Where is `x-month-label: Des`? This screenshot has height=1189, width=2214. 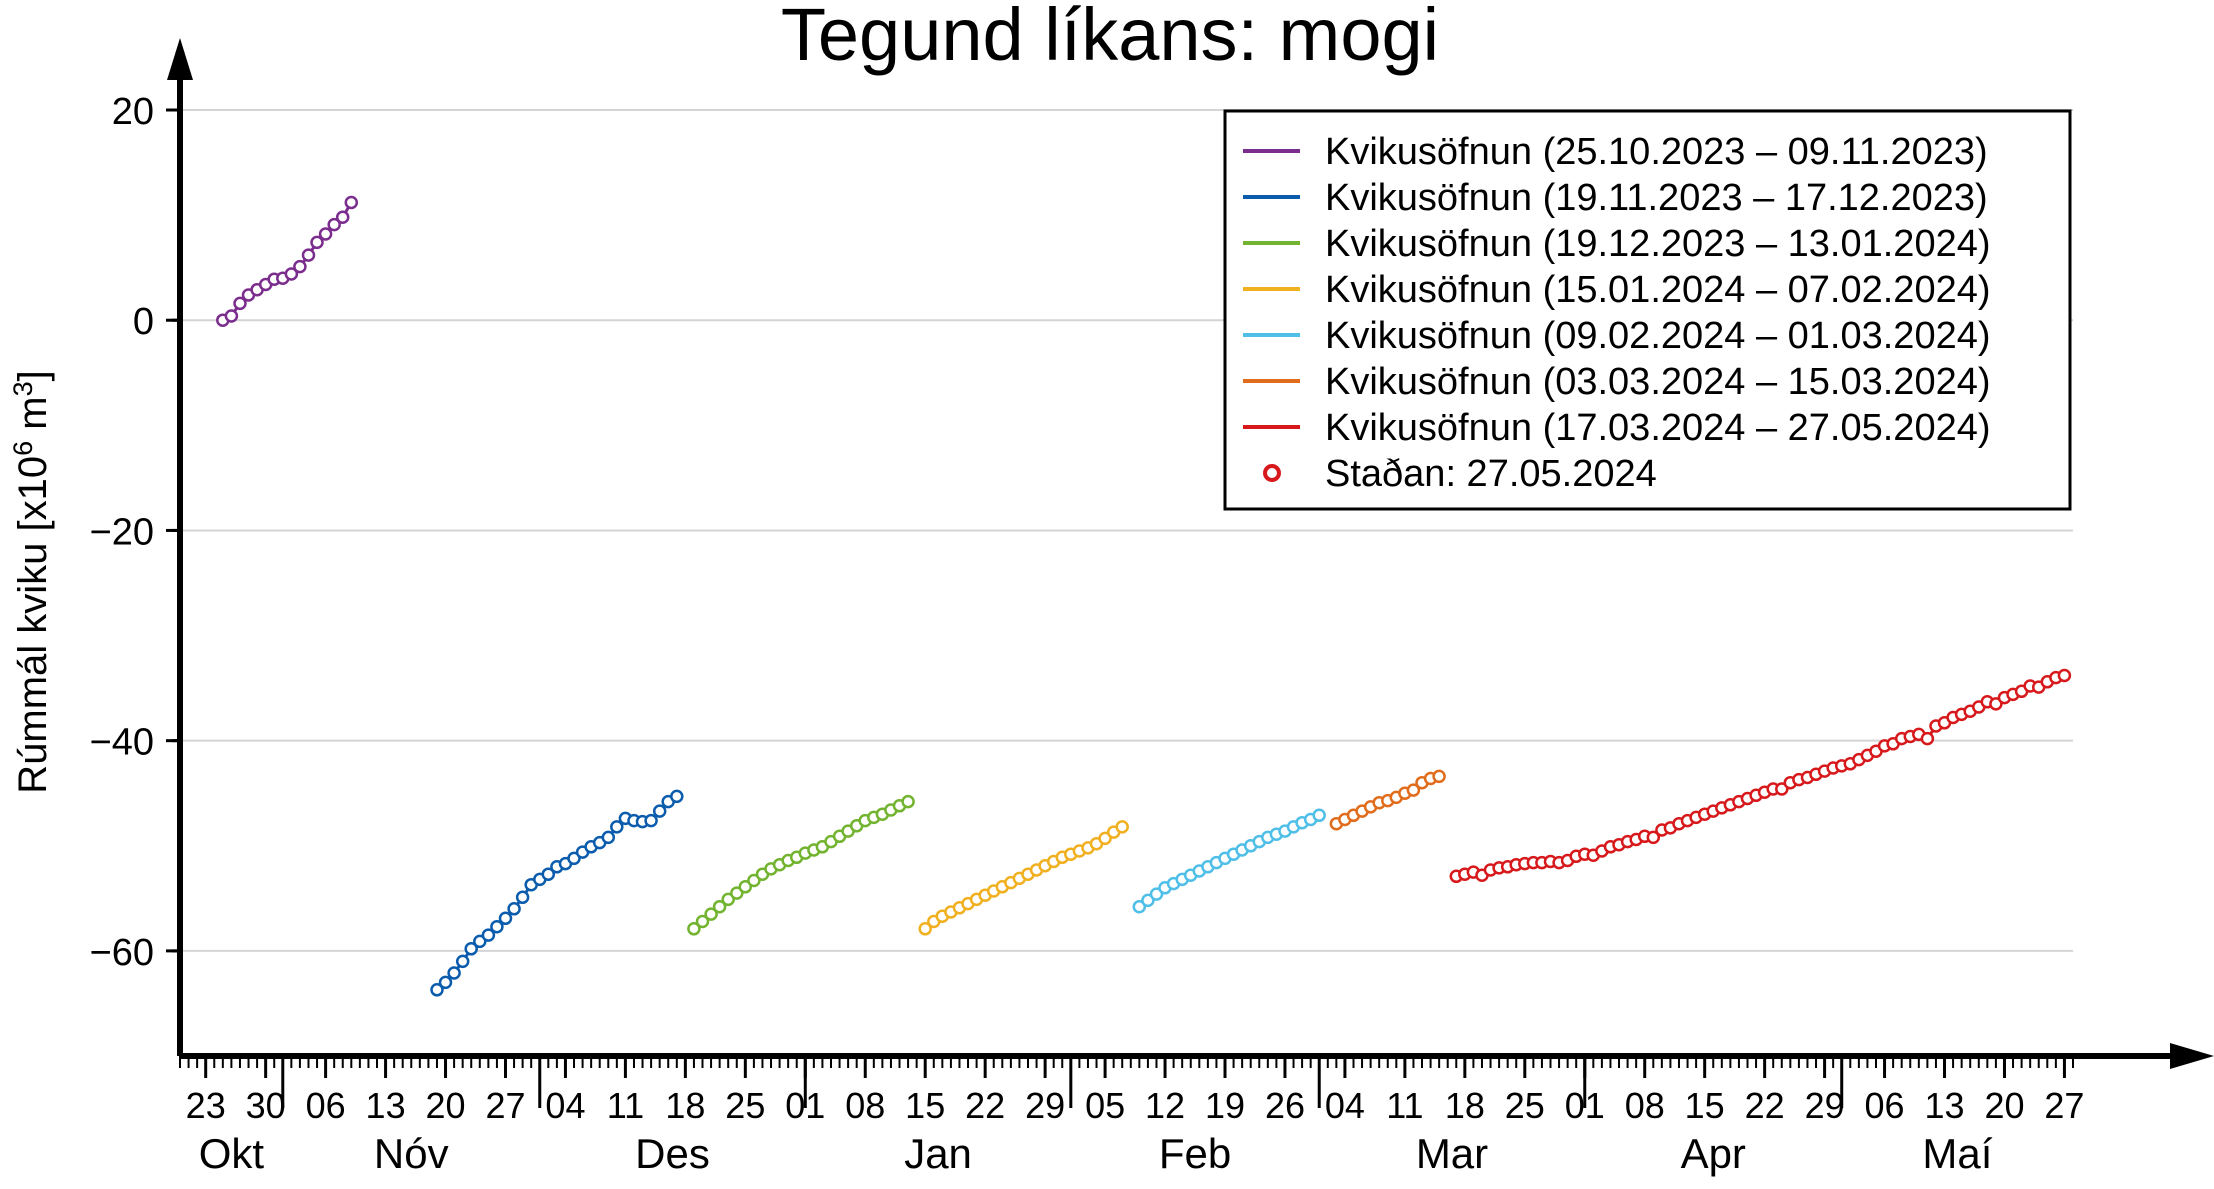 x-month-label: Des is located at coordinates (672, 1153).